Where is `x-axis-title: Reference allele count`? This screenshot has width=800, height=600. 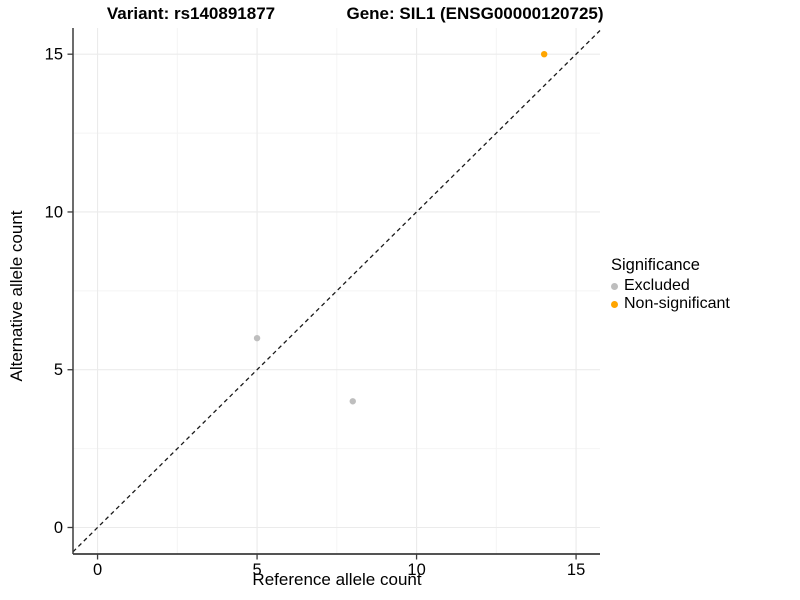
x-axis-title: Reference allele count is located at coordinates (337, 579).